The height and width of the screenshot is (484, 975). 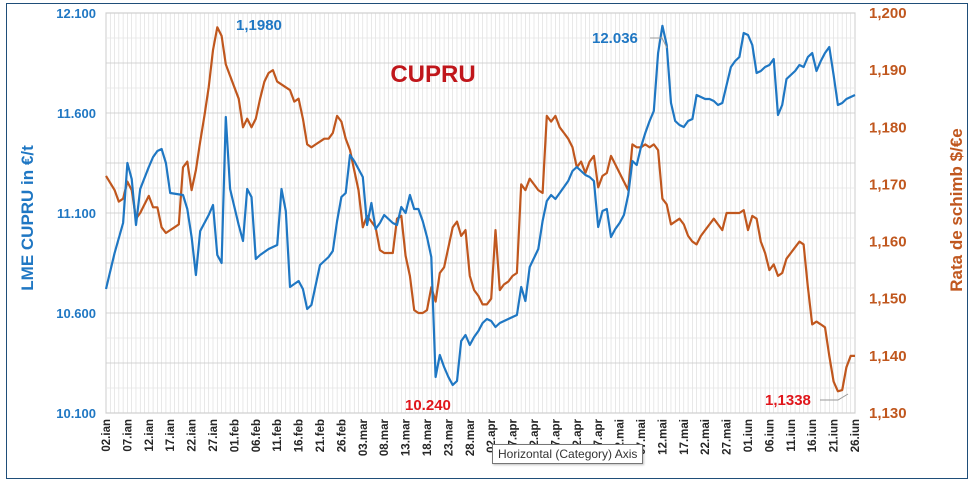 What do you see at coordinates (76, 13) in the screenshot?
I see `left-tick-label: 12.100` at bounding box center [76, 13].